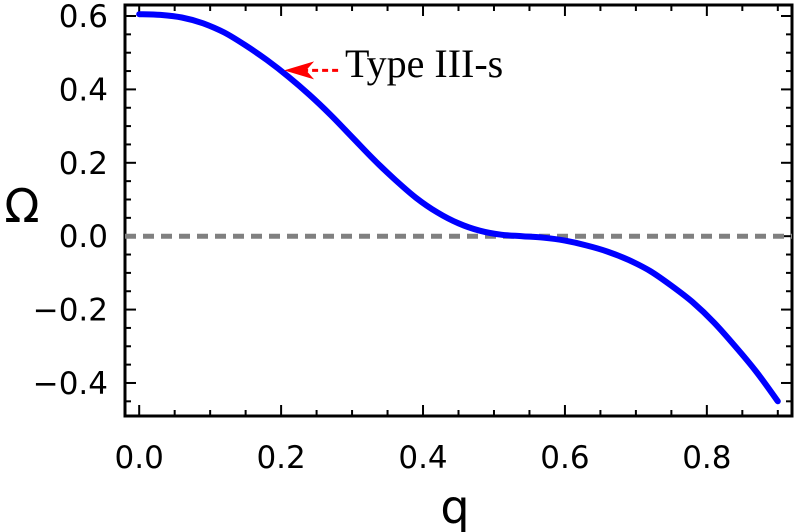  What do you see at coordinates (70, 384) in the screenshot?
I see `y-tick-label: −0.4` at bounding box center [70, 384].